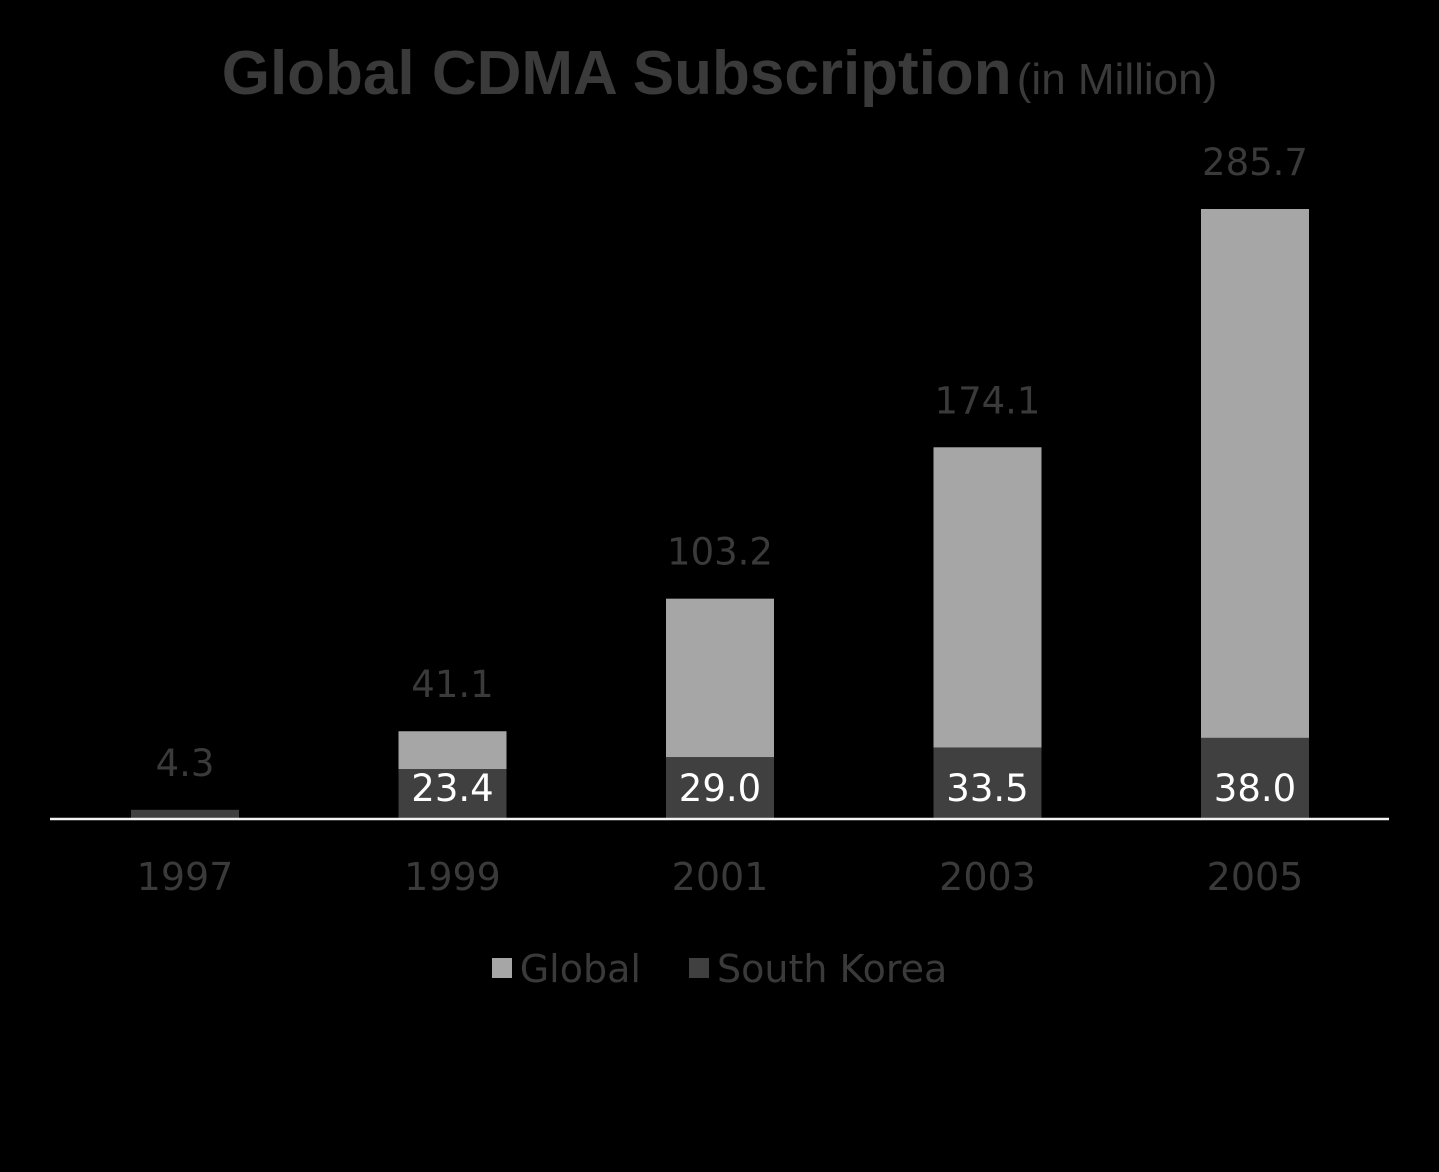 The width and height of the screenshot is (1439, 1172). I want to click on data-label-south-korea-2001: 29.0, so click(720, 788).